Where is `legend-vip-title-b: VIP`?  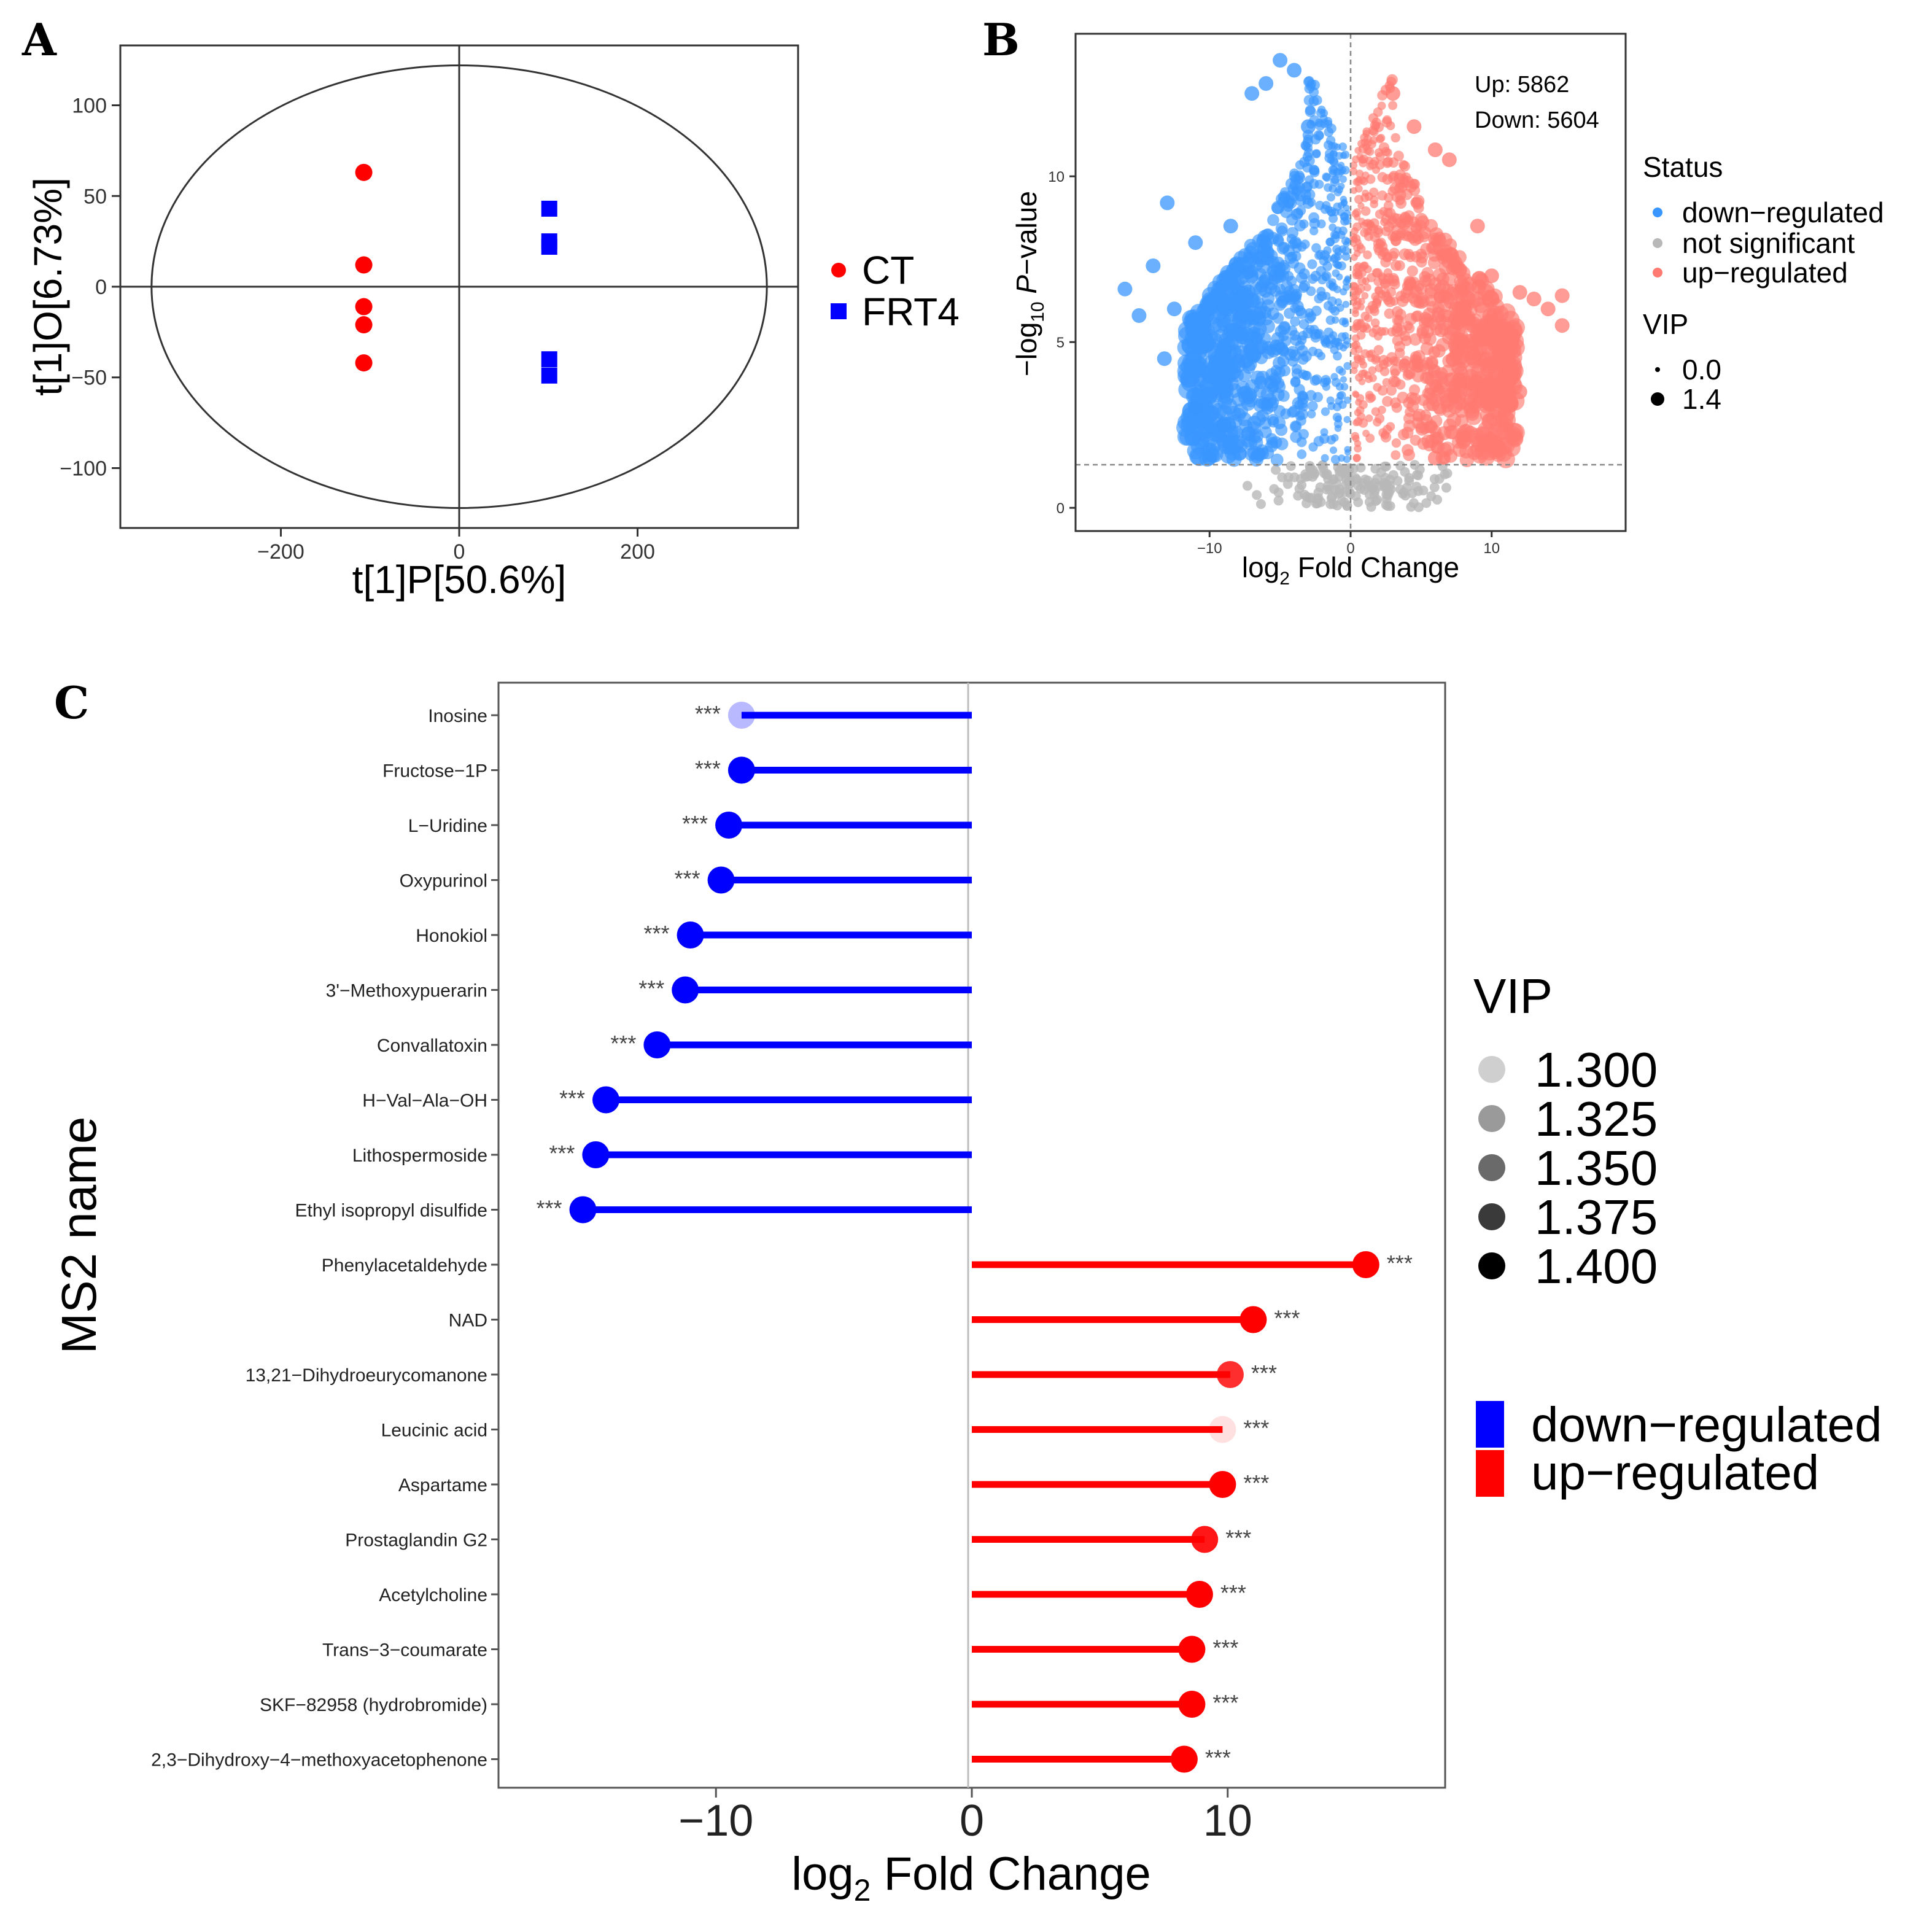
legend-vip-title-b: VIP is located at coordinates (1665, 324).